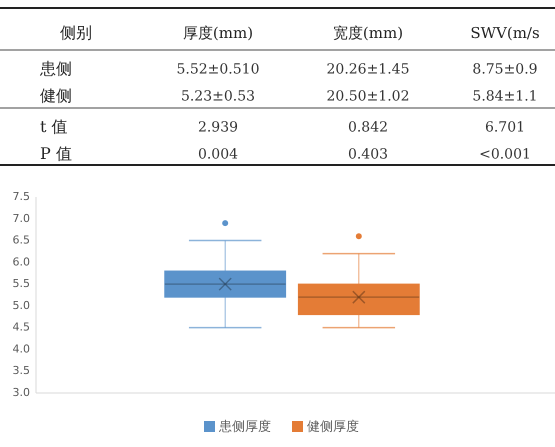 This screenshot has width=555, height=447. I want to click on text: 8.75±0.9, so click(505, 70).